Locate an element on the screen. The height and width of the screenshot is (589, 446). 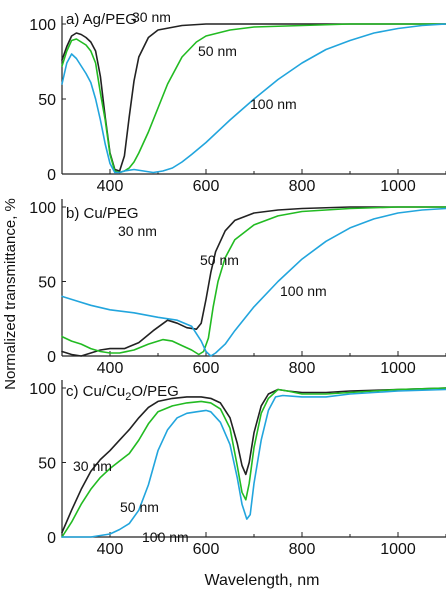
panel-b-x-tick-label: 600 is located at coordinates (206, 368).